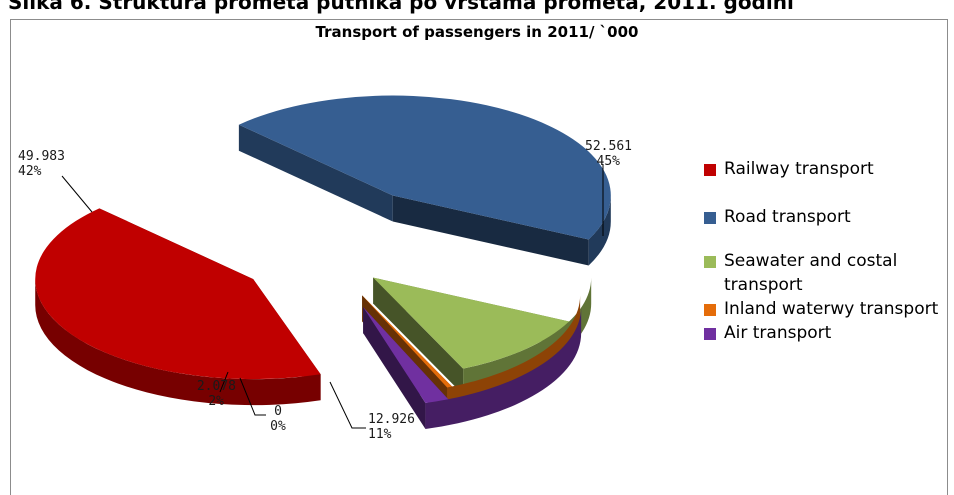 Image resolution: width=954 pixels, height=495 pixels. What do you see at coordinates (30, 171) in the screenshot?
I see `data-label-percent: 42%` at bounding box center [30, 171].